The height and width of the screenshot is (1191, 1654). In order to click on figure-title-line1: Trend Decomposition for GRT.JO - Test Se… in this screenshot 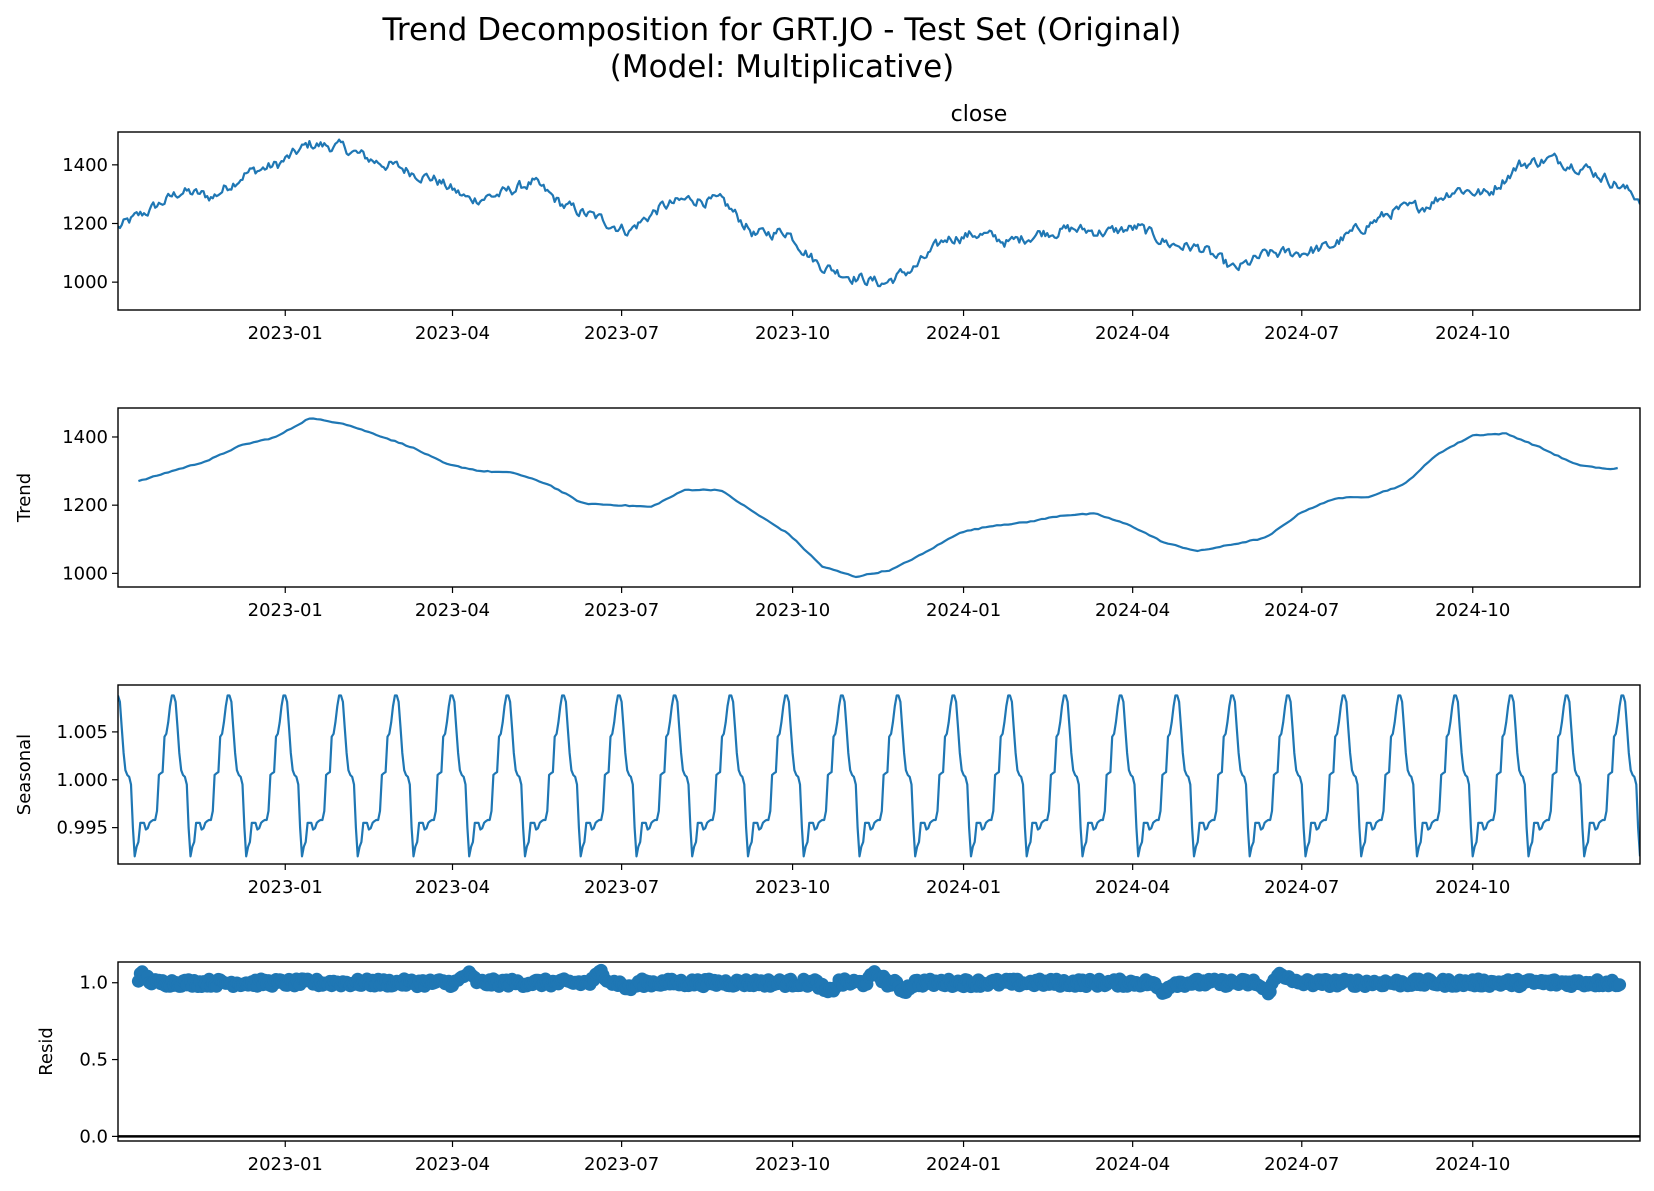, I will do `click(782, 30)`.